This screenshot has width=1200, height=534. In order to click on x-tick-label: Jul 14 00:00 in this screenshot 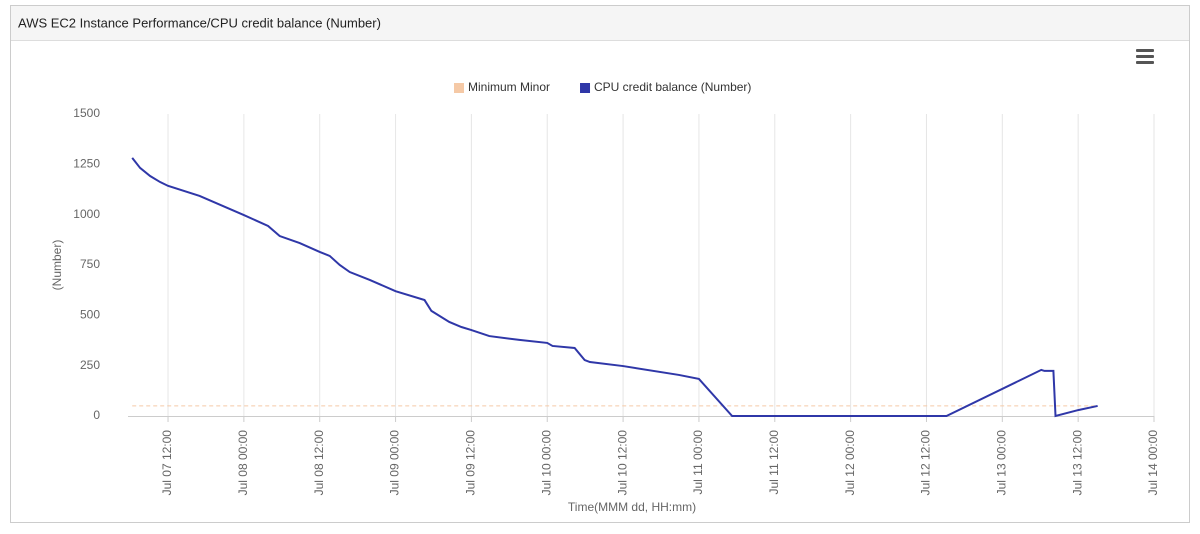, I will do `click(1153, 463)`.